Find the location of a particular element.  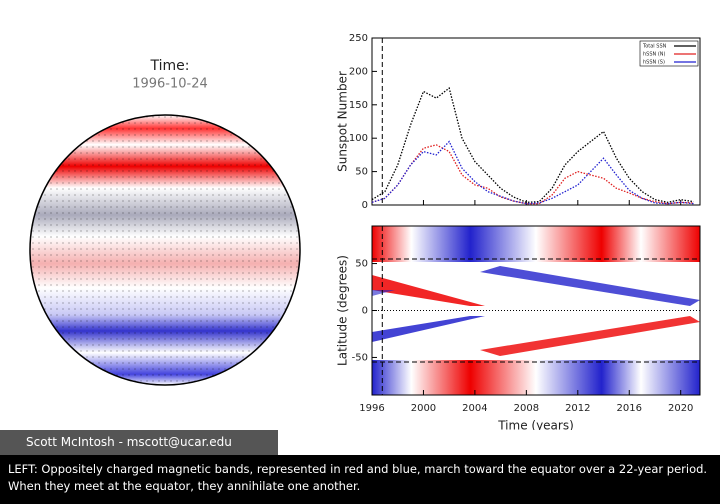

legend-label: hSSN (N) is located at coordinates (654, 55).